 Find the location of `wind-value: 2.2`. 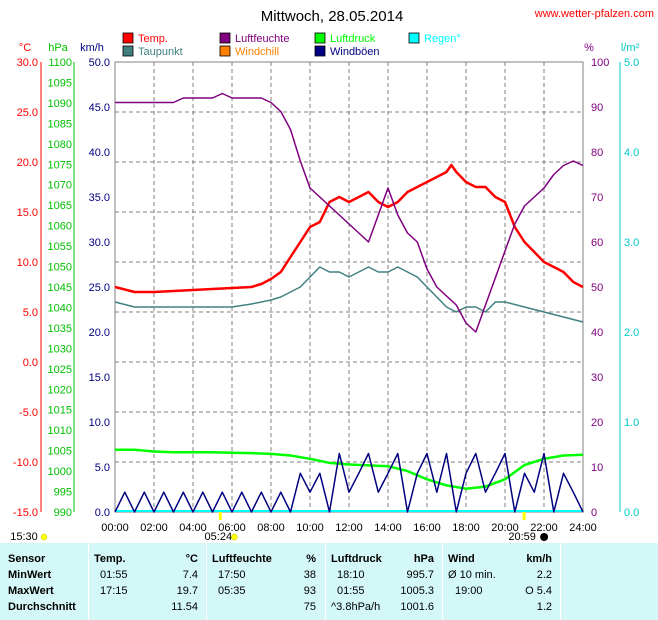

wind-value: 2.2 is located at coordinates (544, 575).